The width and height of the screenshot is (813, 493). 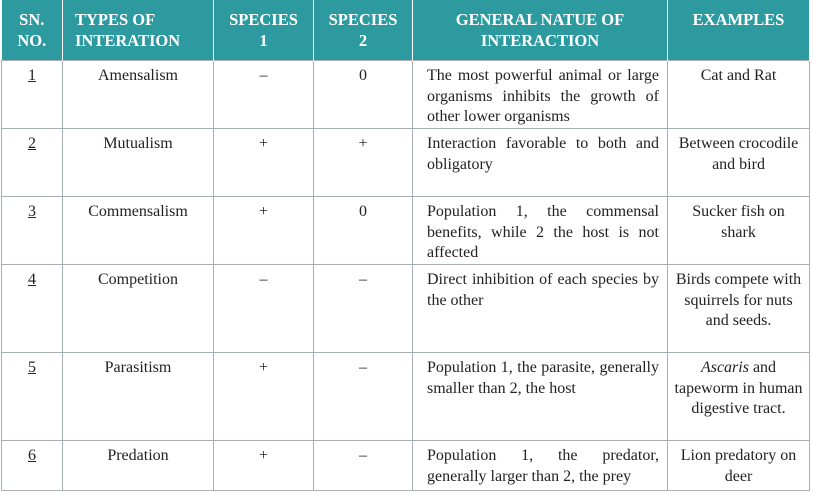 What do you see at coordinates (138, 162) in the screenshot?
I see `interaction-type: Mutualism` at bounding box center [138, 162].